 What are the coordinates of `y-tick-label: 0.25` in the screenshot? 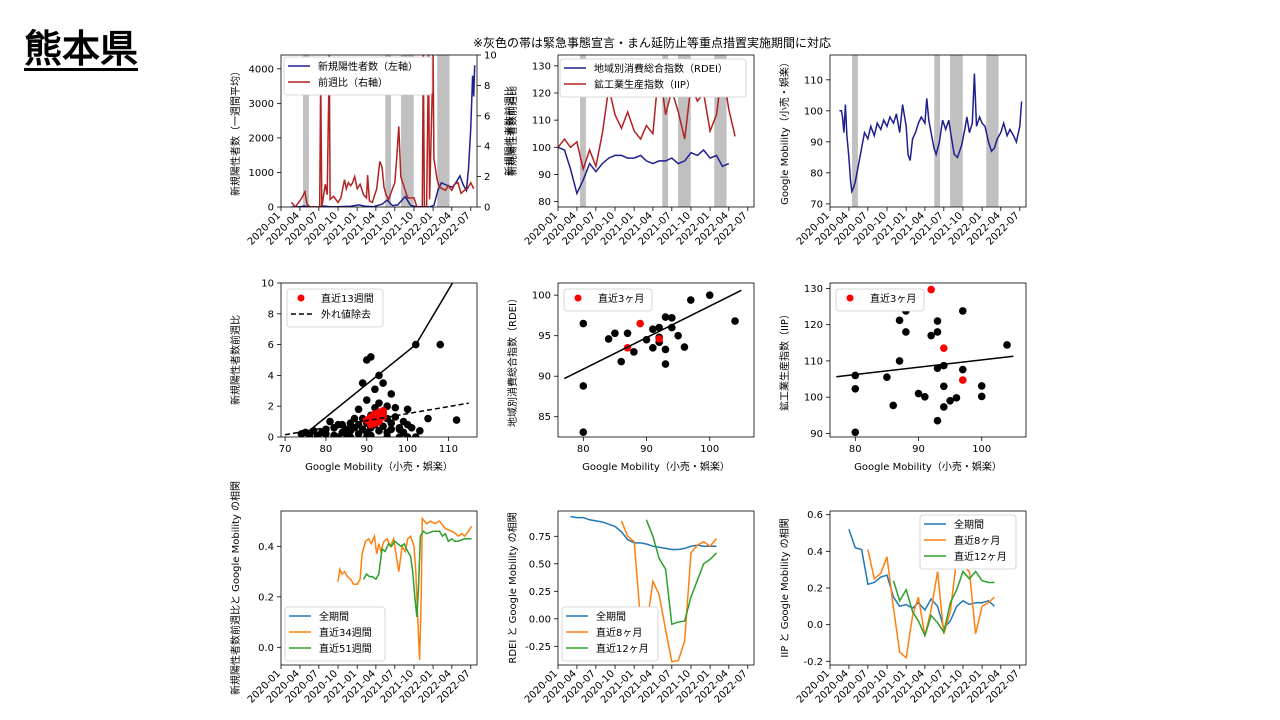 It's located at (540, 592).